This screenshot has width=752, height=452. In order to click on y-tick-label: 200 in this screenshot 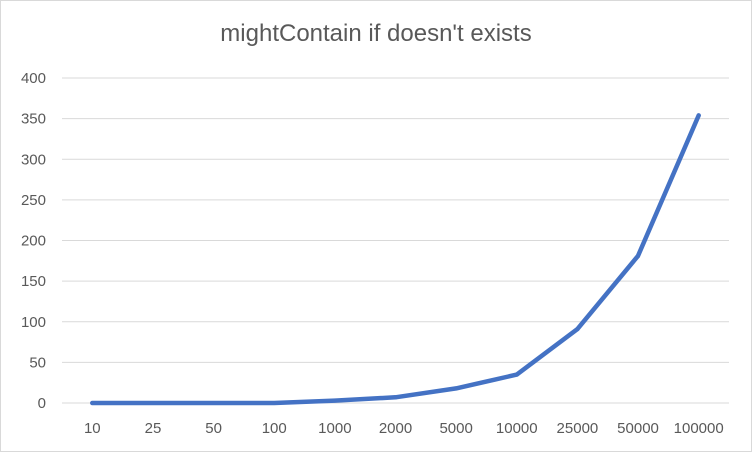, I will do `click(33, 241)`.